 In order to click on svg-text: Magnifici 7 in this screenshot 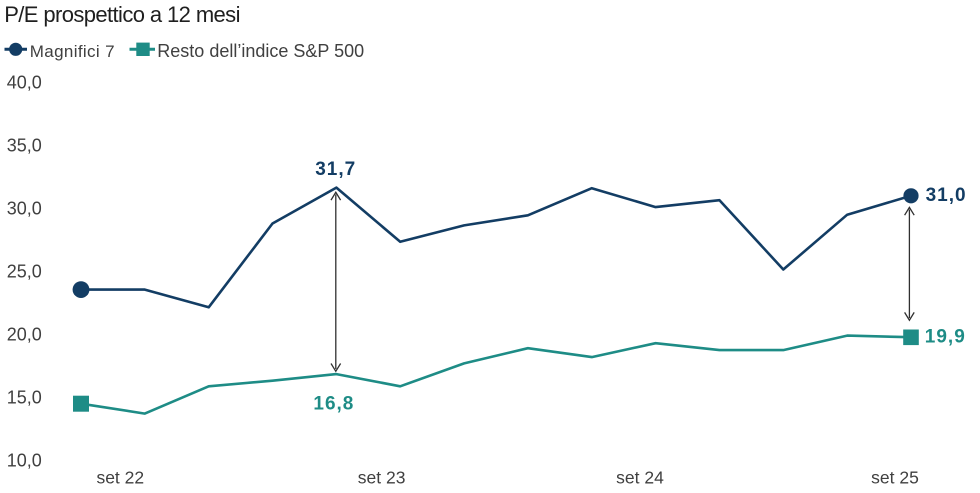, I will do `click(72, 51)`.